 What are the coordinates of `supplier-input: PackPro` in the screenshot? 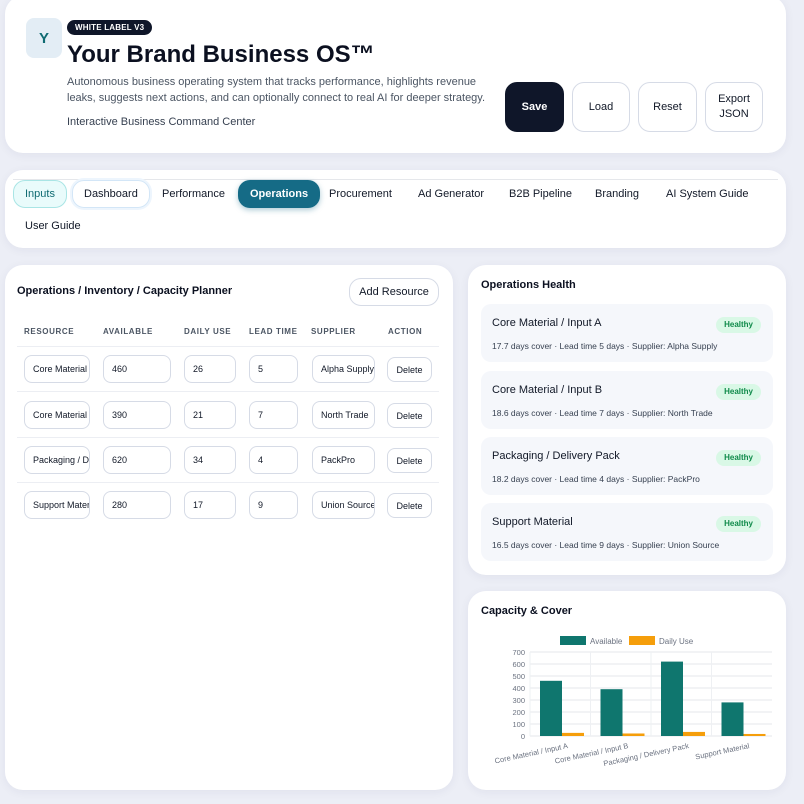 It's located at (343, 460).